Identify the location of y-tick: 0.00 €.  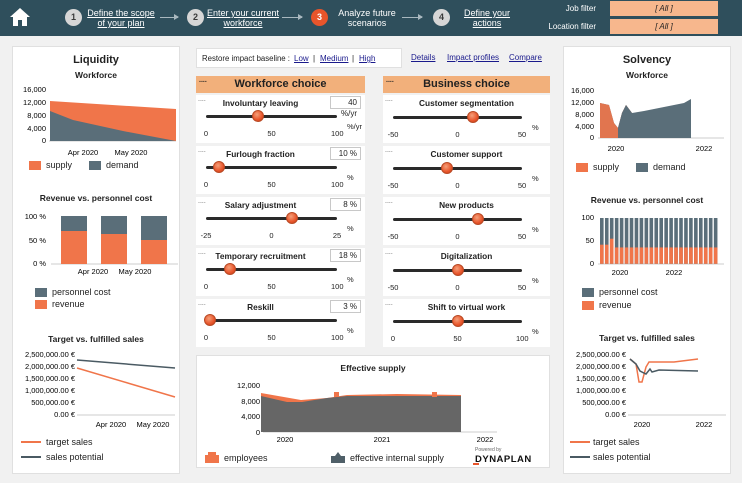
(65, 414).